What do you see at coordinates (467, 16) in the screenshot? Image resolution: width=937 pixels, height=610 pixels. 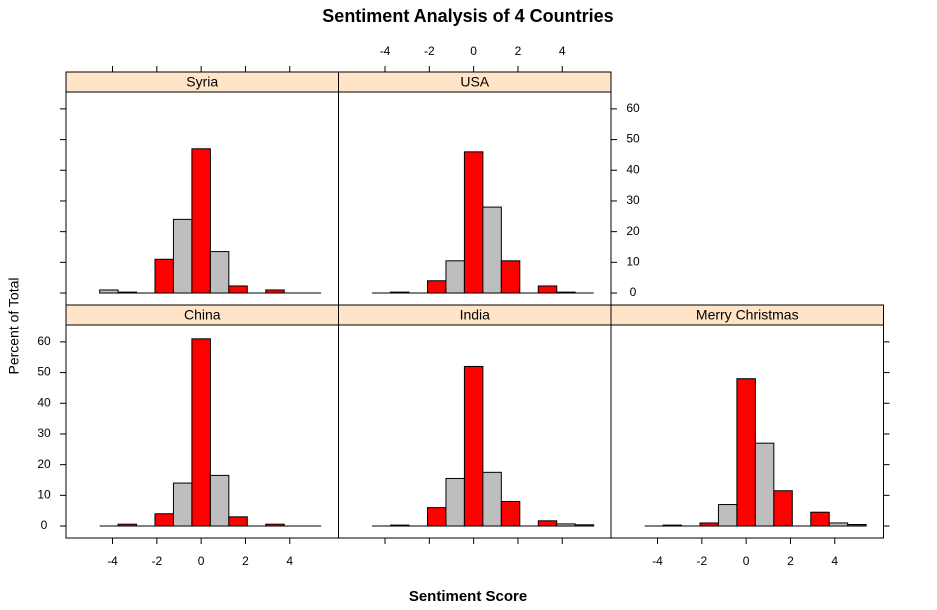 I see `chart-title: Sentiment Analysis of 4 Countries` at bounding box center [467, 16].